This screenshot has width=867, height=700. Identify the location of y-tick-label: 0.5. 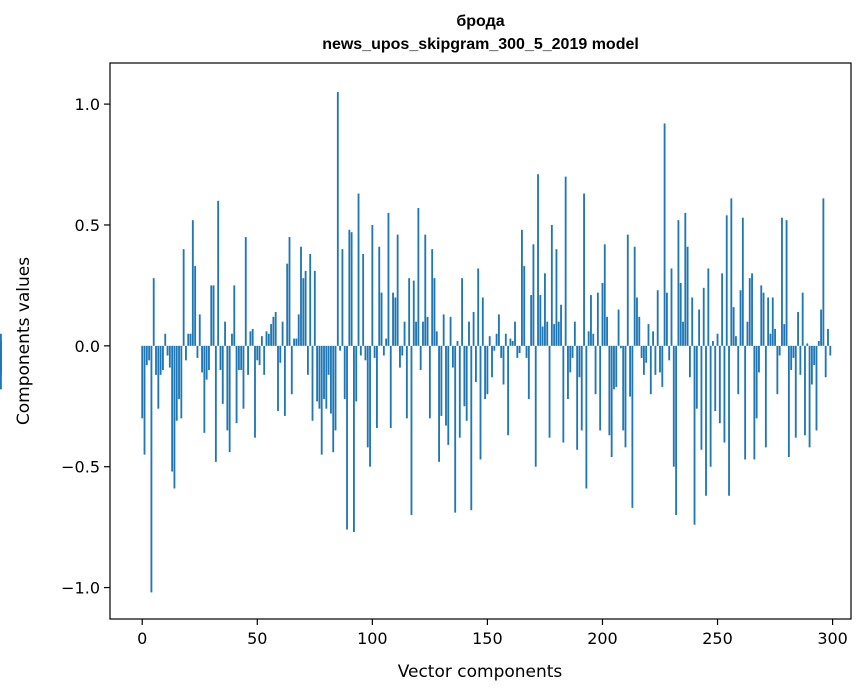
(87, 225).